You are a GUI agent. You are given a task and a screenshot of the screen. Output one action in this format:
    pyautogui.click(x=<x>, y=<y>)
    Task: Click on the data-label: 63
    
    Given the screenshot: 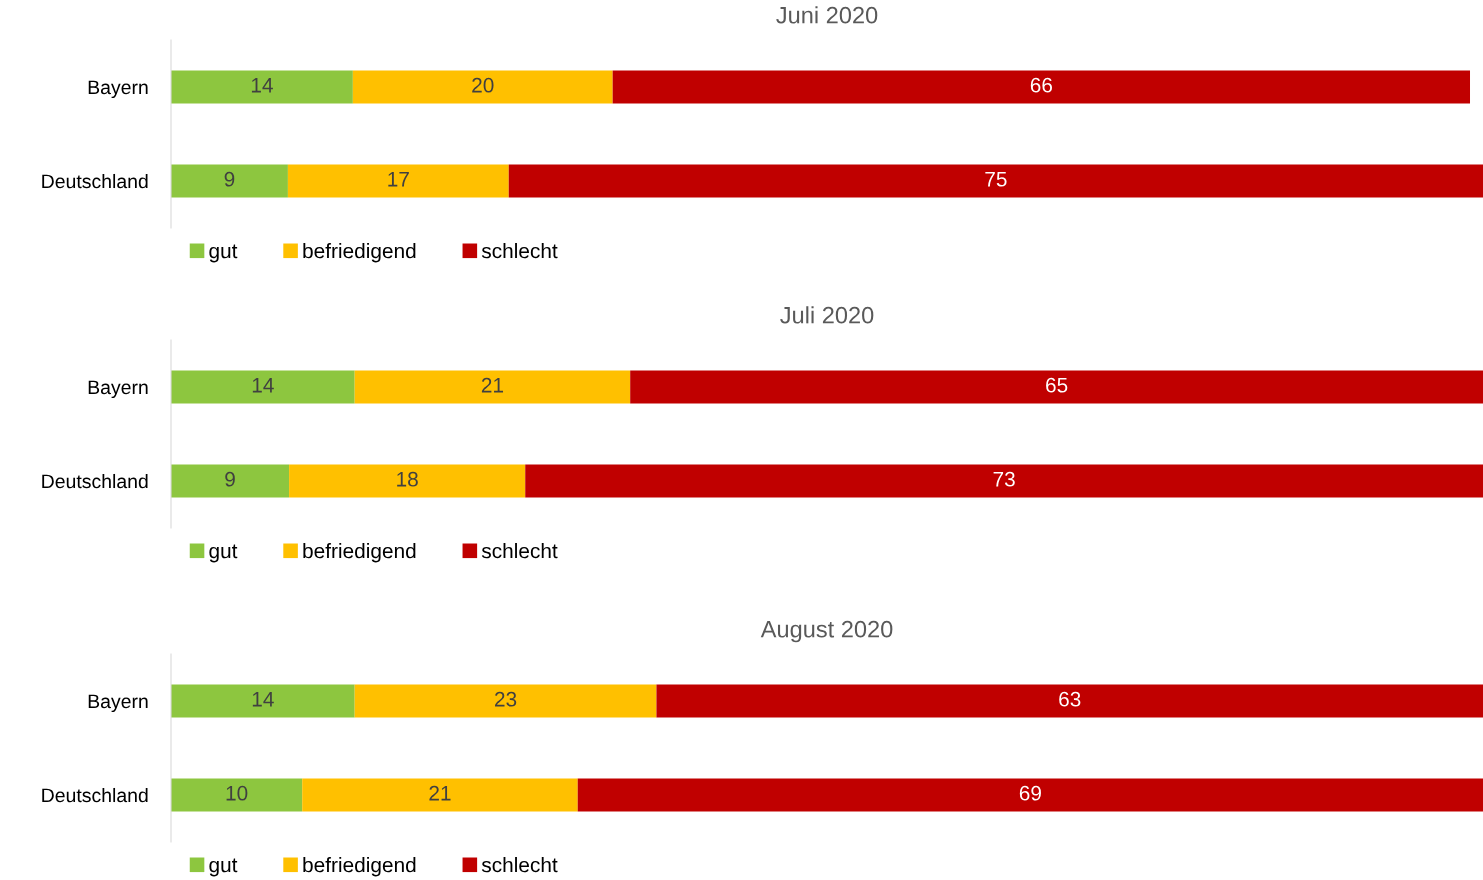 What is the action you would take?
    pyautogui.click(x=1070, y=699)
    